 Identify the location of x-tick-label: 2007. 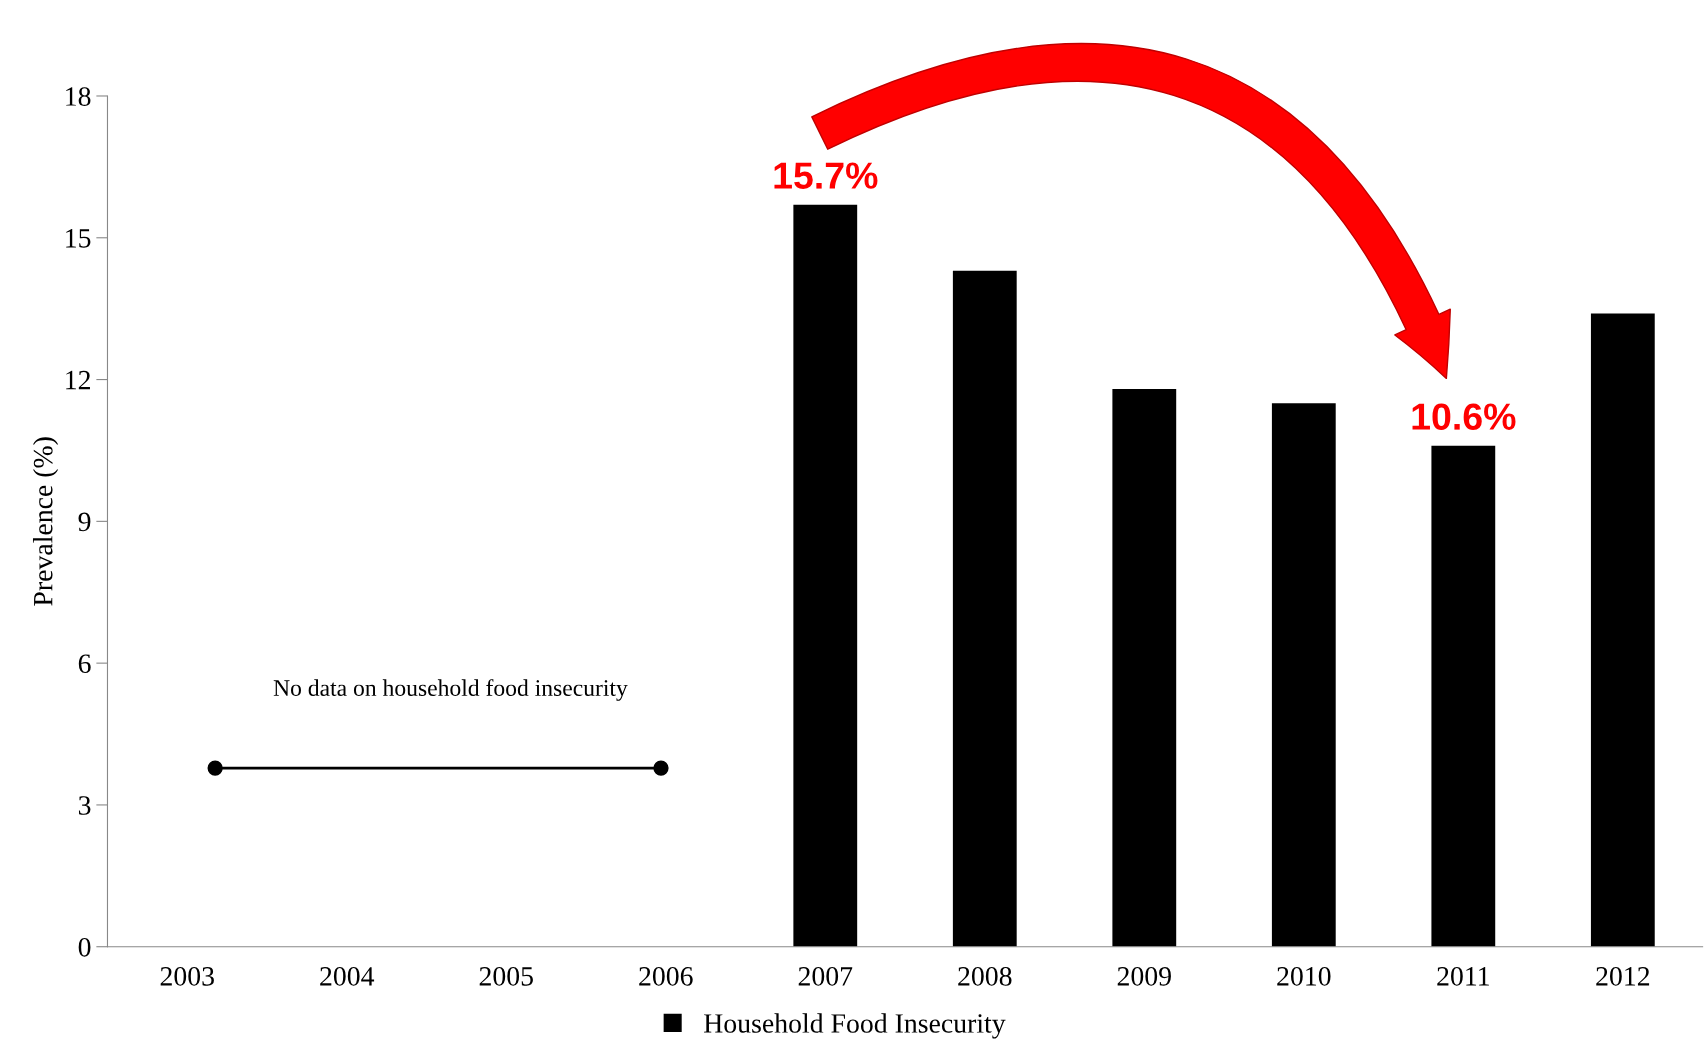
(825, 976).